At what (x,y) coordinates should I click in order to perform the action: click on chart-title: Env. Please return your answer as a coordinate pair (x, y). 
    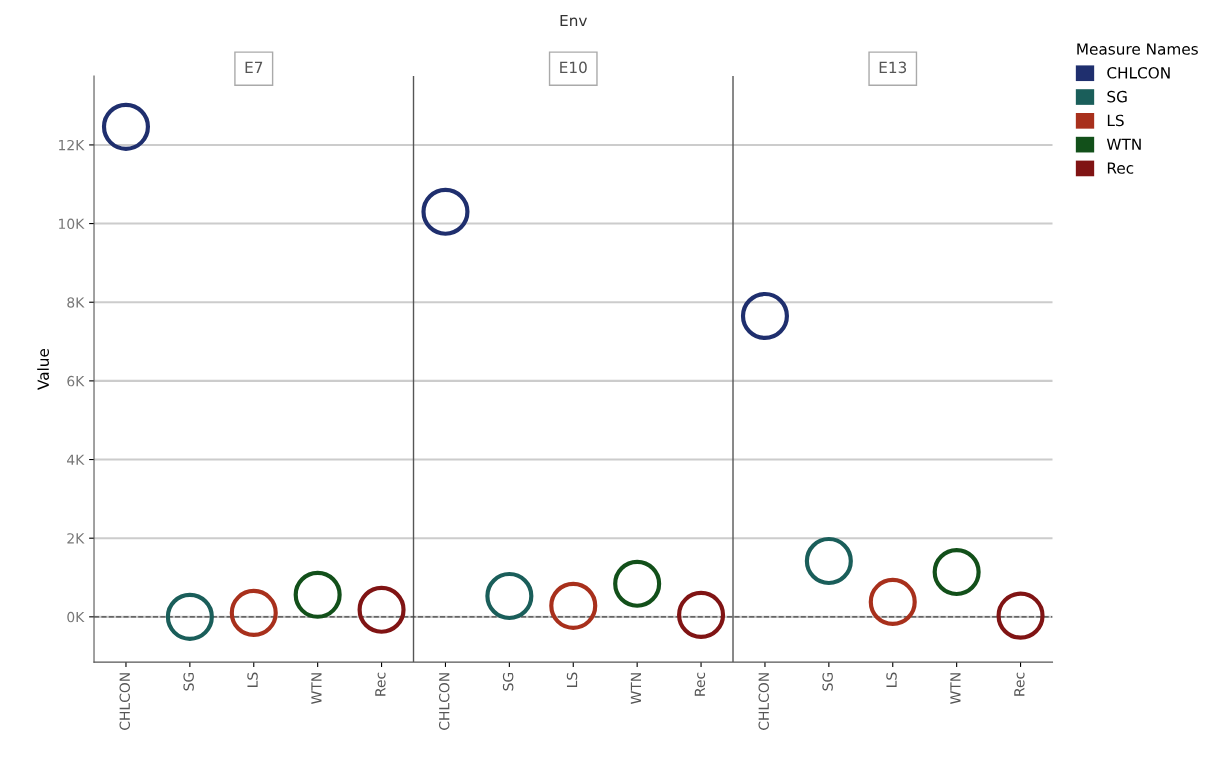
    Looking at the image, I should click on (573, 20).